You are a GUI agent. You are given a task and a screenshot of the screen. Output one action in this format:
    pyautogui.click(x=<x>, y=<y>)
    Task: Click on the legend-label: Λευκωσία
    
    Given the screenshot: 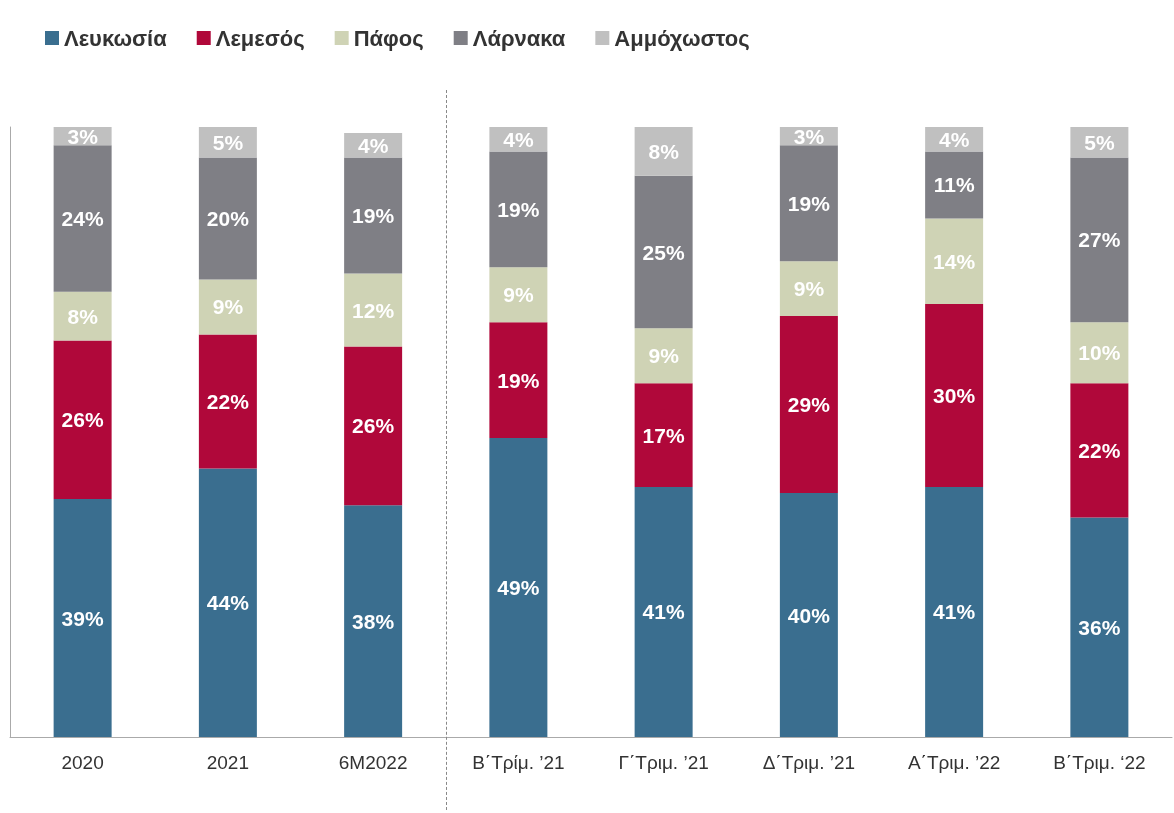 What is the action you would take?
    pyautogui.click(x=116, y=38)
    